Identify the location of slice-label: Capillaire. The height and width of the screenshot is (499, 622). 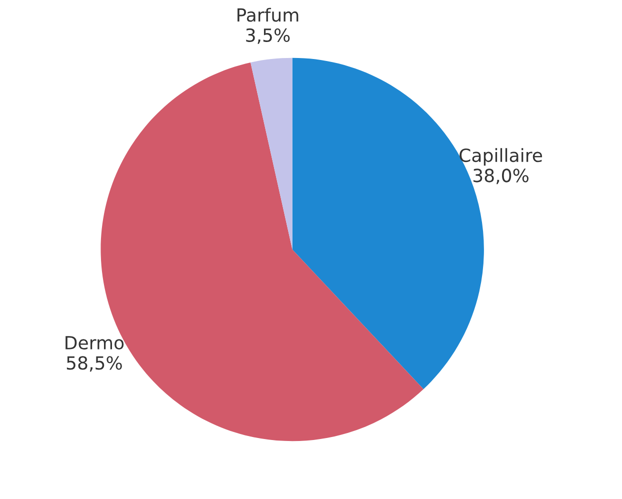
(501, 157).